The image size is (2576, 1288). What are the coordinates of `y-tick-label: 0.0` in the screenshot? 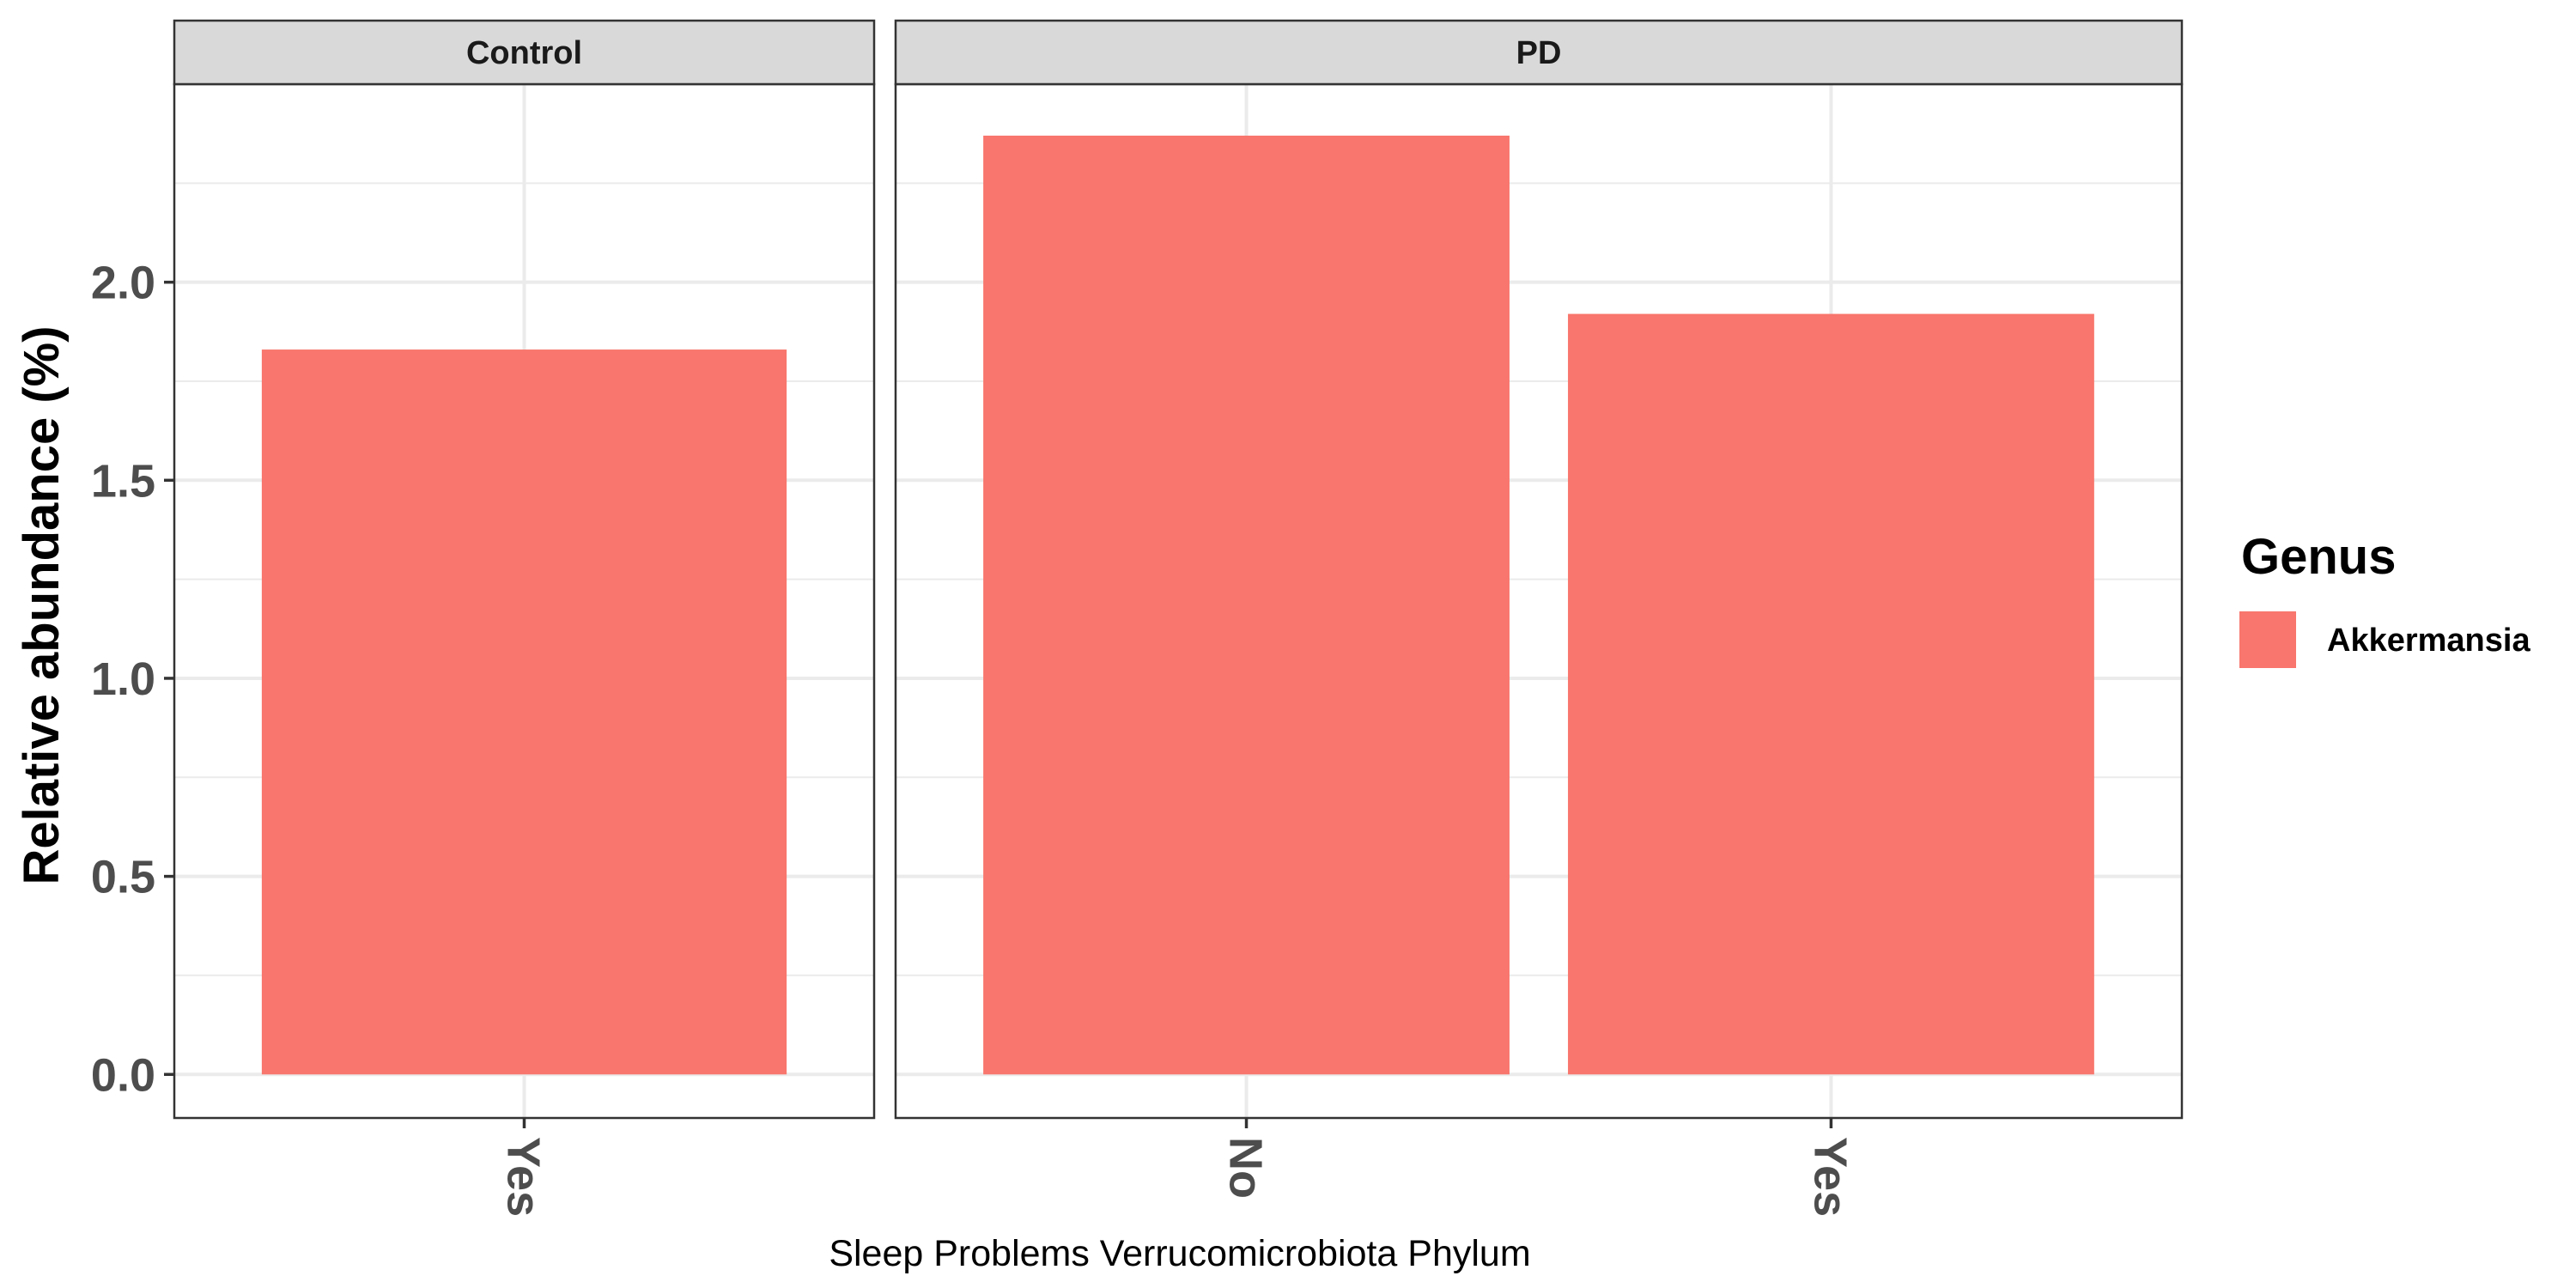 It's located at (123, 1075).